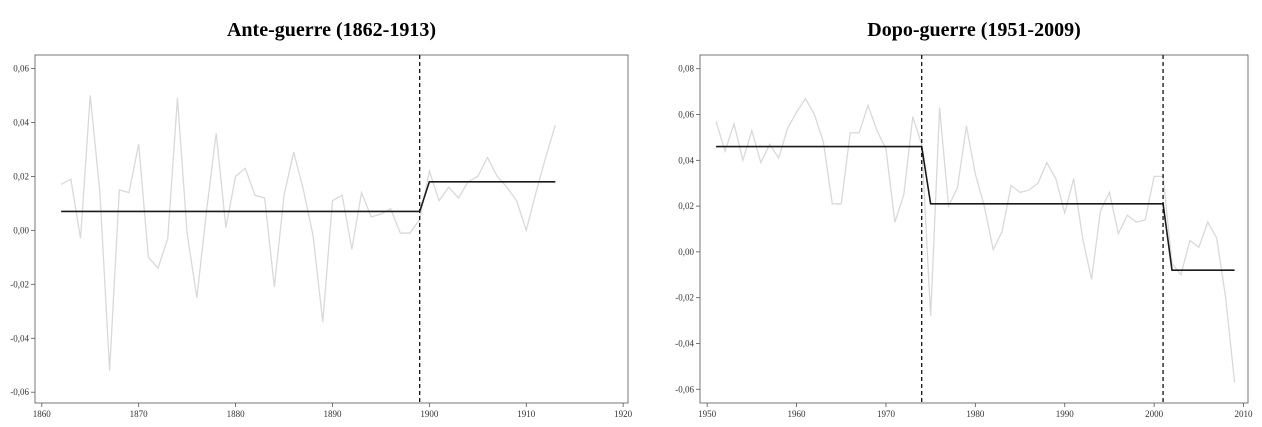 The image size is (1262, 427). I want to click on x-tick-label: 1960, so click(797, 414).